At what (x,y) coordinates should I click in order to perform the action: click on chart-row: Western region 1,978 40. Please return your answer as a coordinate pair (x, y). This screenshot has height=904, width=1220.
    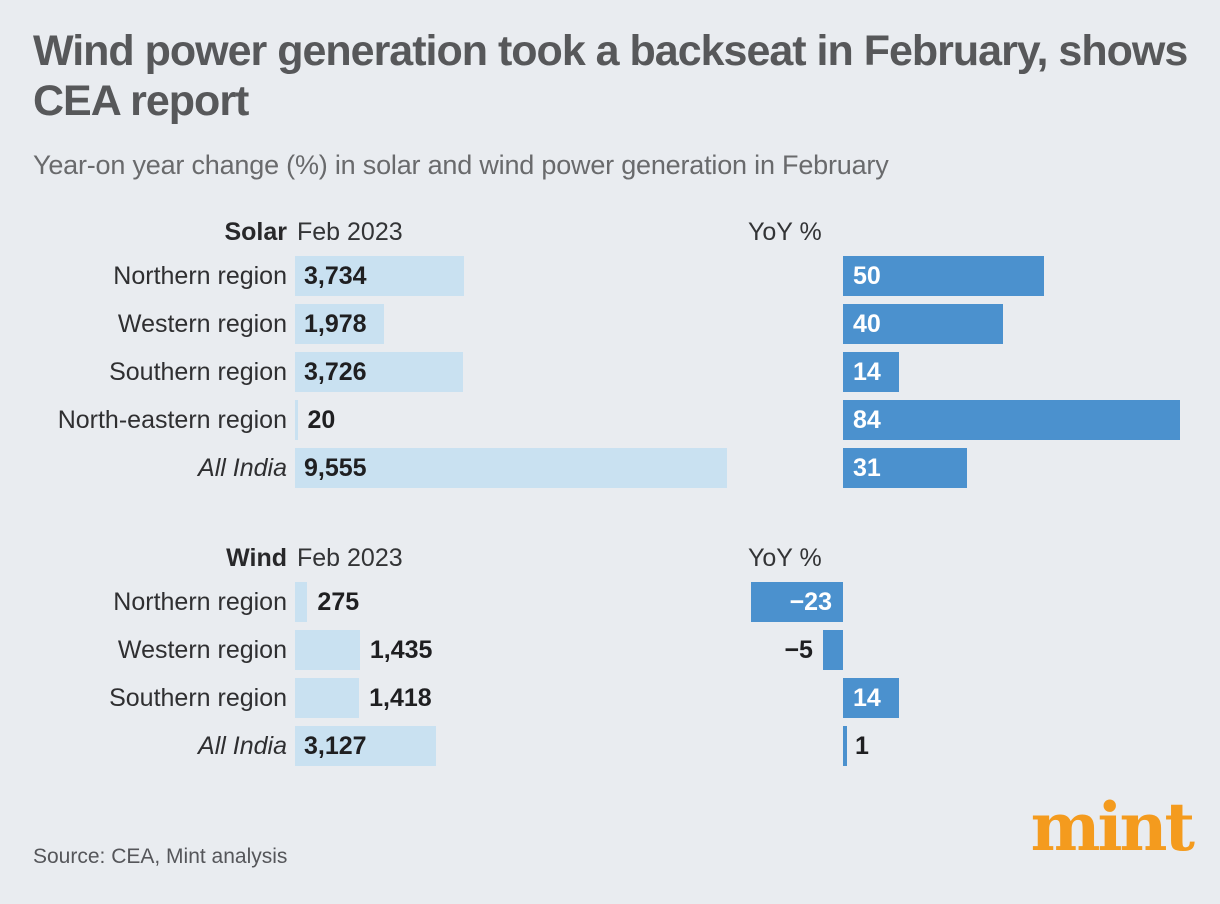
    Looking at the image, I should click on (610, 324).